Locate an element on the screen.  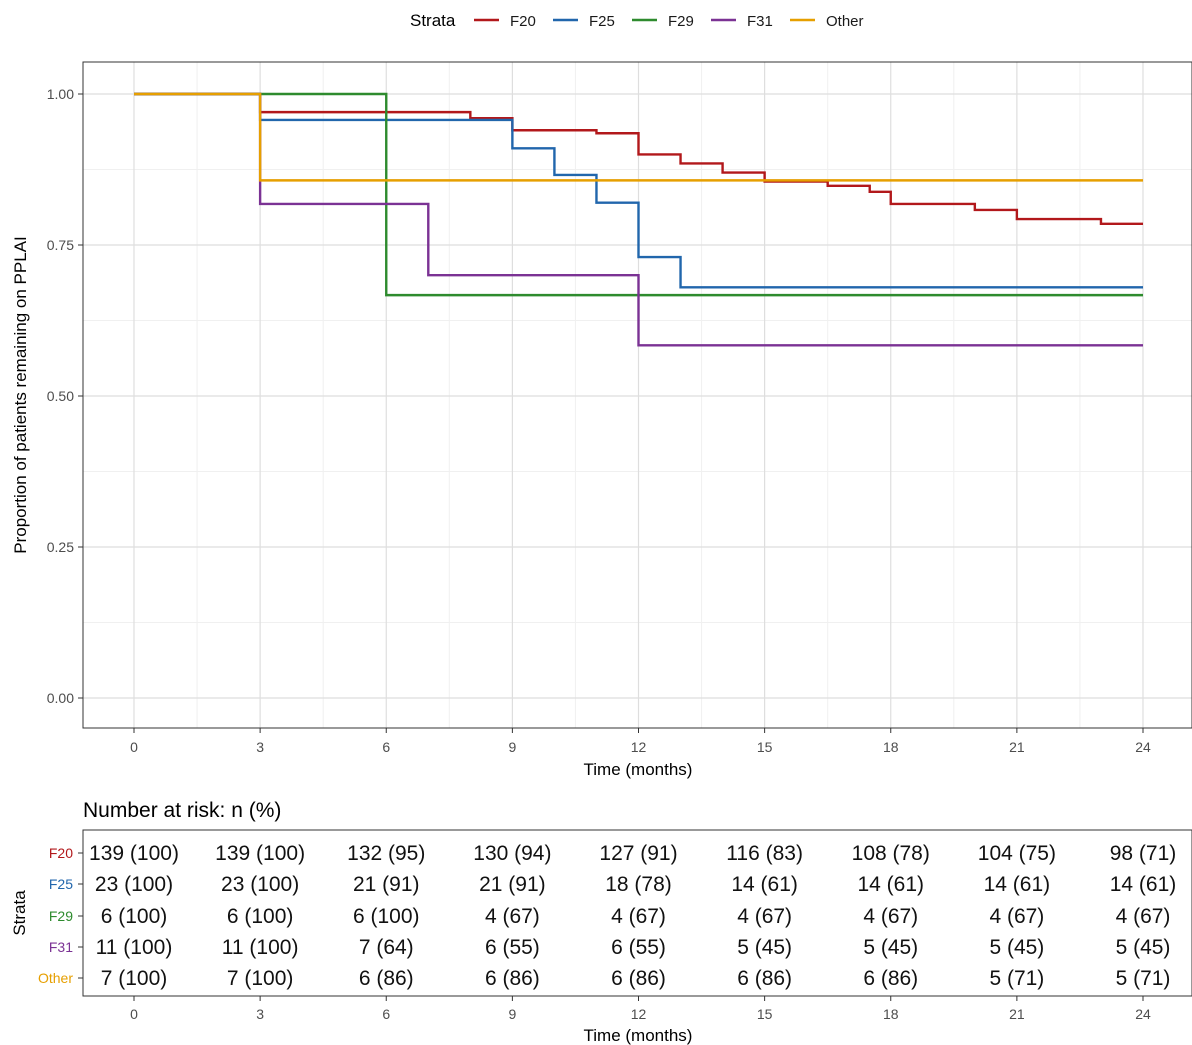
risk-cell: 116 (83) is located at coordinates (764, 853).